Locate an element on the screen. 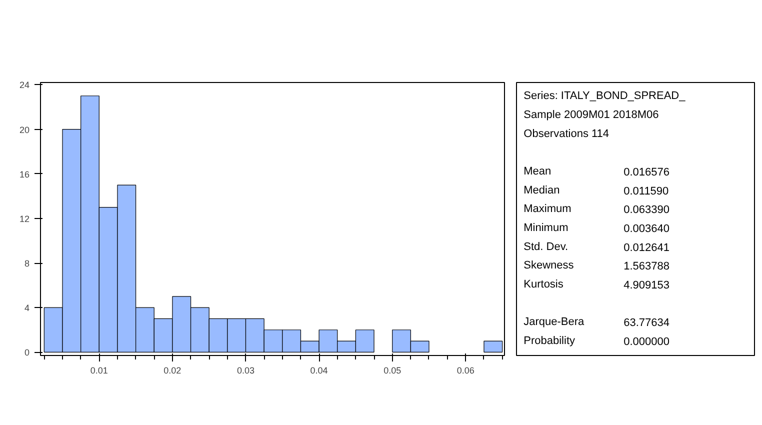 Image resolution: width=762 pixels, height=425 pixels. text: 0.063390 is located at coordinates (647, 210).